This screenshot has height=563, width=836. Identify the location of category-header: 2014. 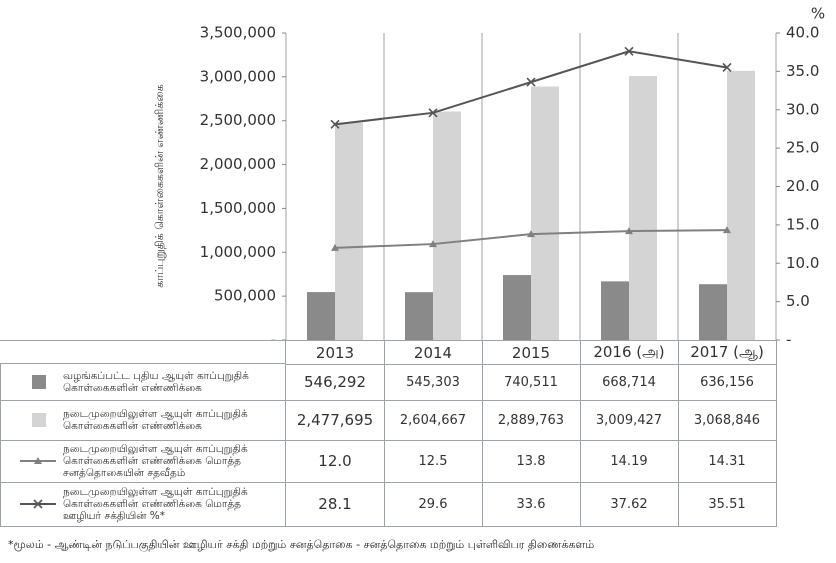
(433, 352).